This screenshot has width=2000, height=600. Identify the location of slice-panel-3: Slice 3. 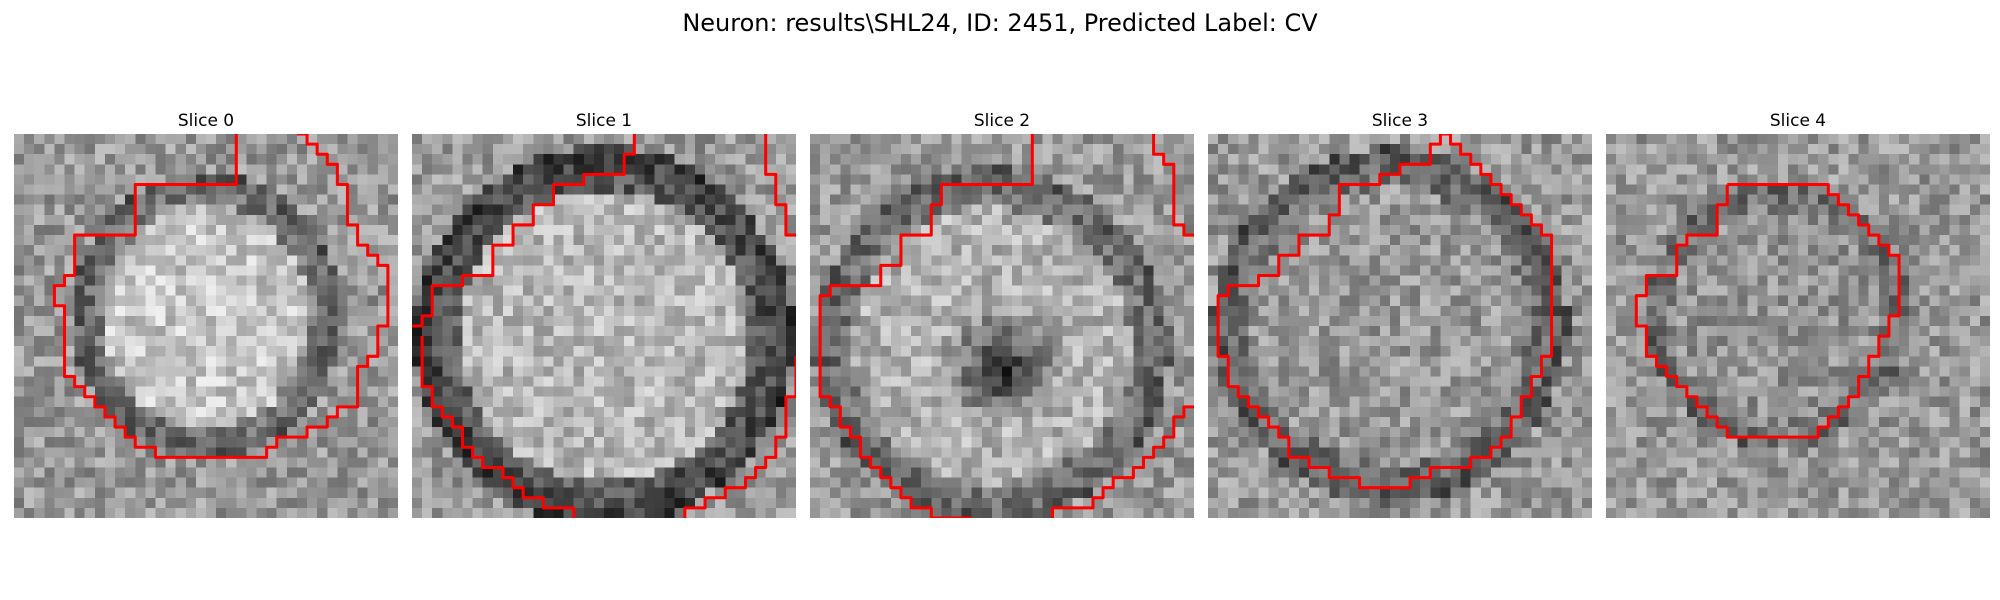
(1400, 313).